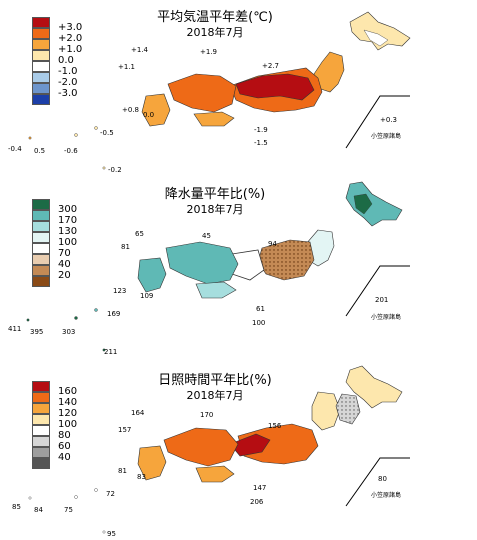  What do you see at coordinates (68, 93) in the screenshot?
I see `legend-label: -3.0` at bounding box center [68, 93].